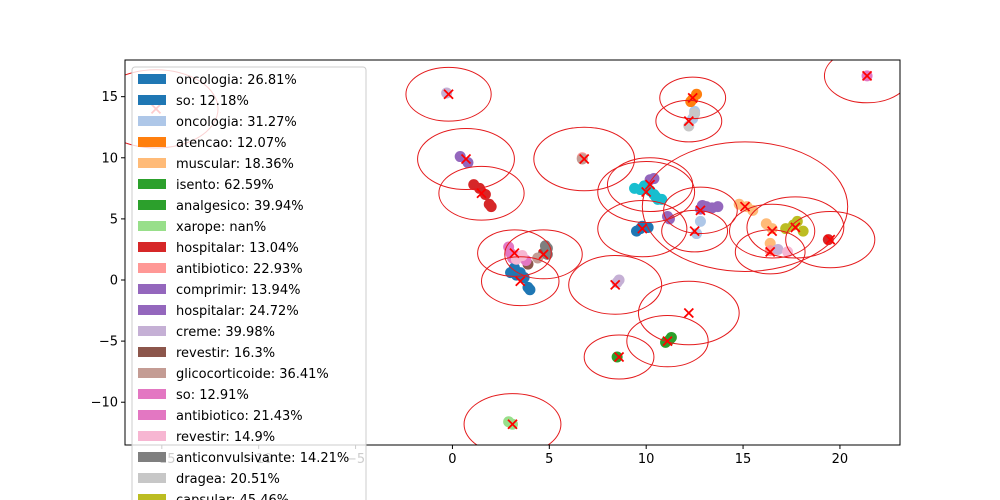 This screenshot has width=1000, height=500. I want to click on legend-label: antibiotico: 22.93%, so click(239, 269).